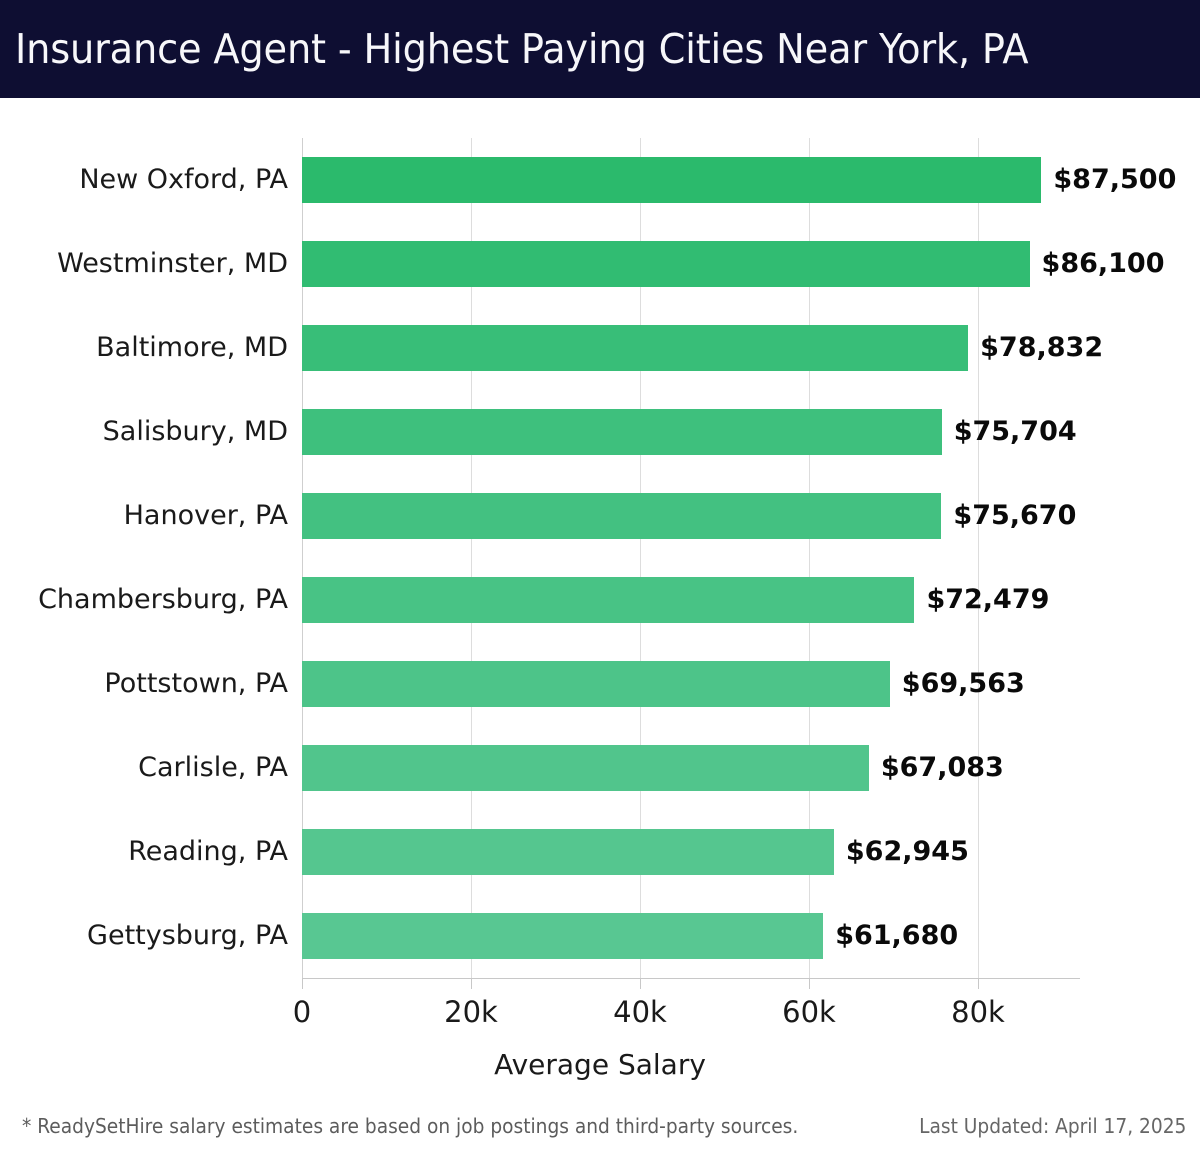 The width and height of the screenshot is (1200, 1158). Describe the element at coordinates (187, 935) in the screenshot. I see `category-label: Gettysburg, PA` at that location.